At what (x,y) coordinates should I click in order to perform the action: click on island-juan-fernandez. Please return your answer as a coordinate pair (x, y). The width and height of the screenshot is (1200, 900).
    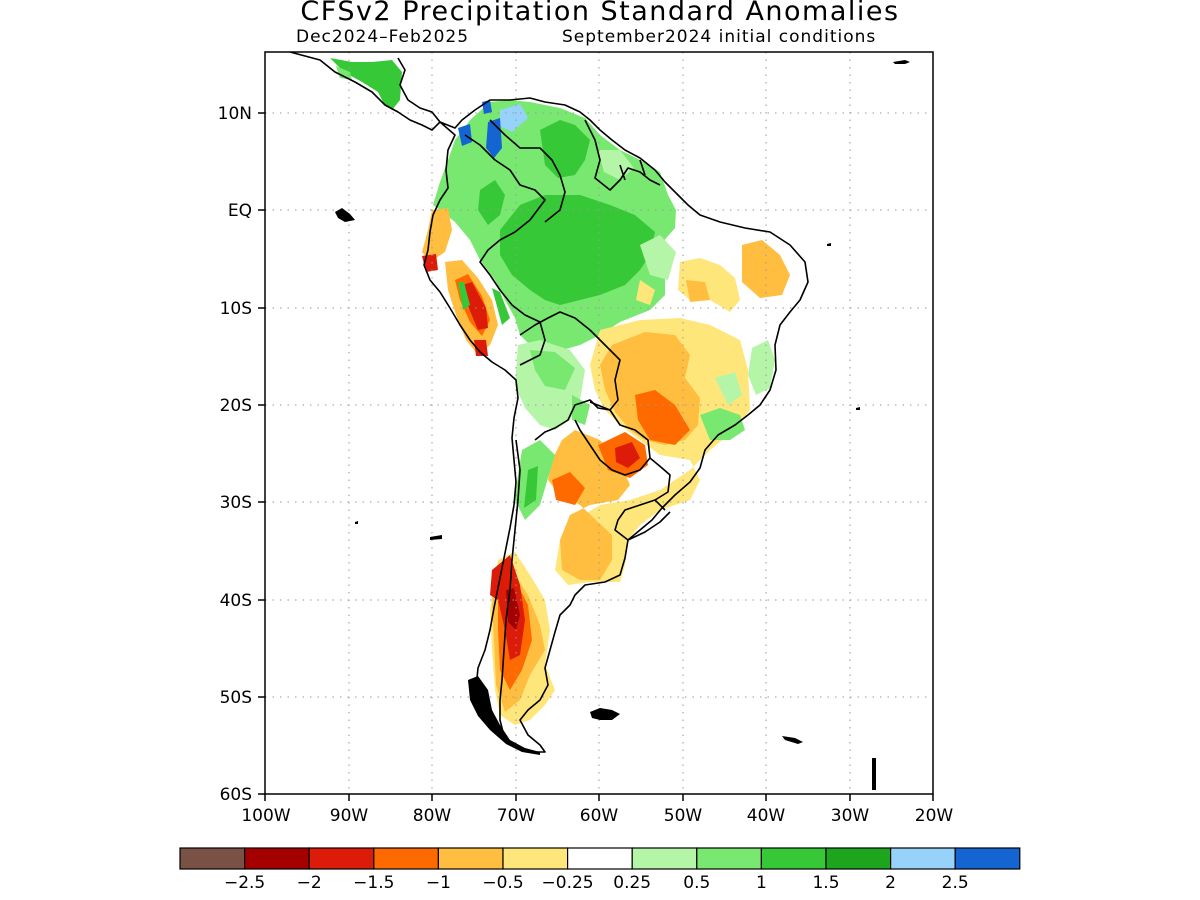
    Looking at the image, I should click on (398, 530).